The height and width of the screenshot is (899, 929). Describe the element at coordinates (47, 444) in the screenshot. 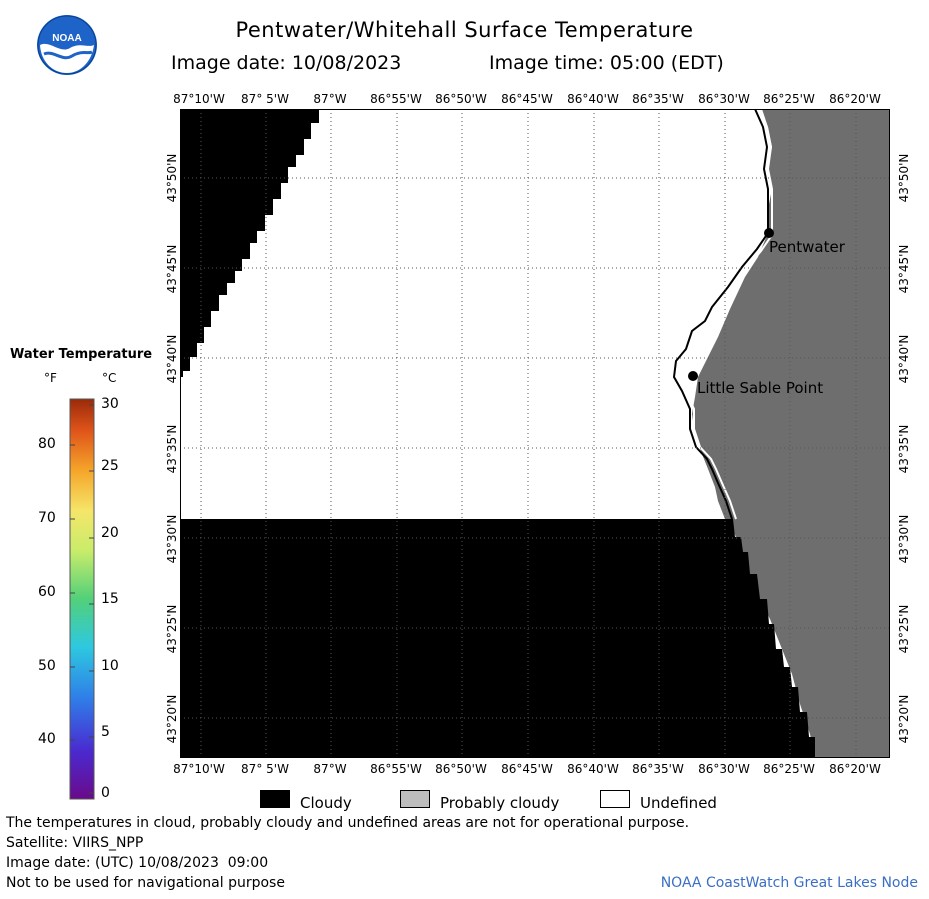

I see `f-tick: 80` at that location.